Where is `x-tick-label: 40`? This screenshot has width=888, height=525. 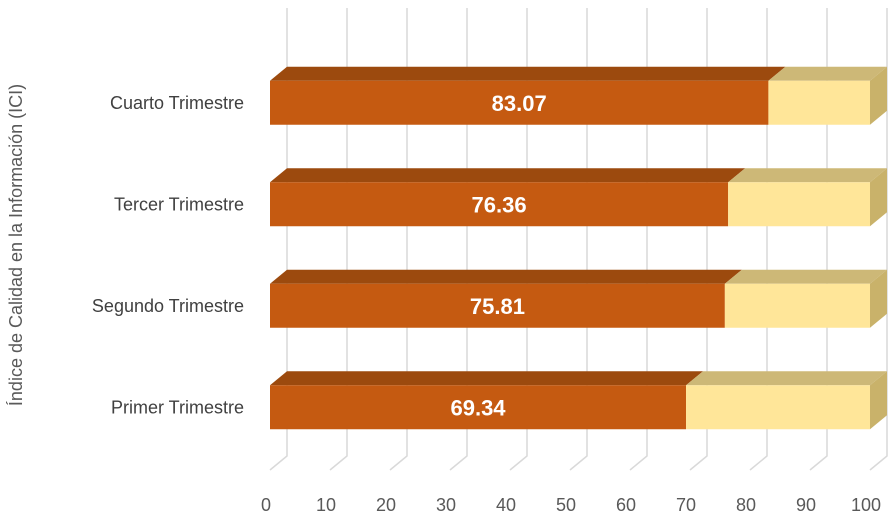
x-tick-label: 40 is located at coordinates (506, 505).